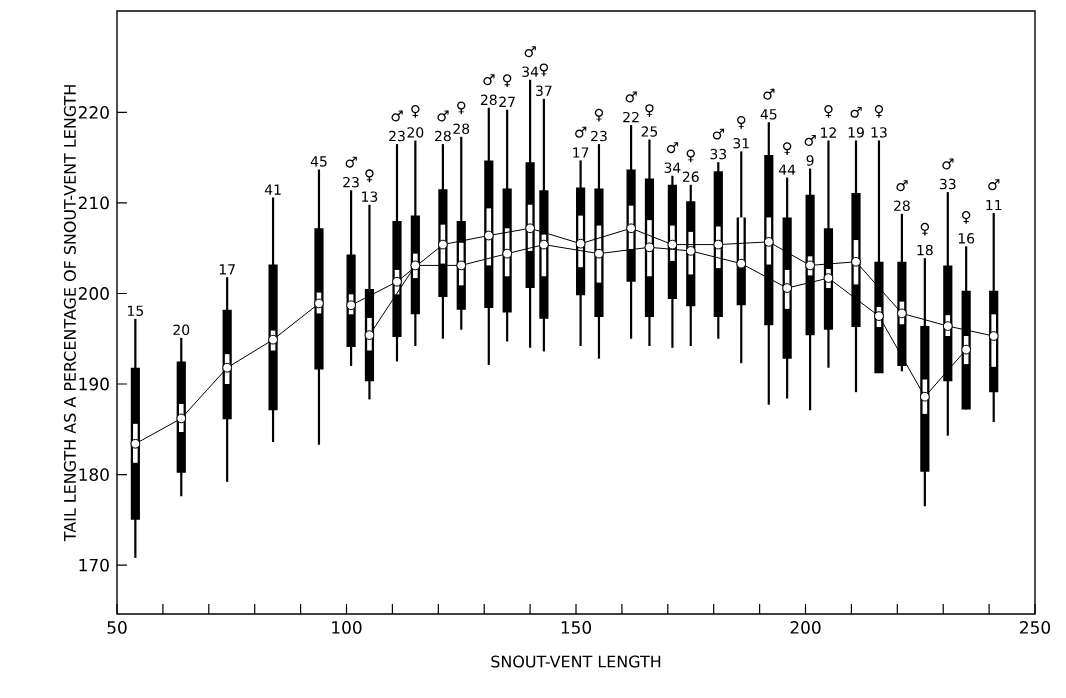 The height and width of the screenshot is (698, 1066). I want to click on annotation: 37, so click(544, 91).